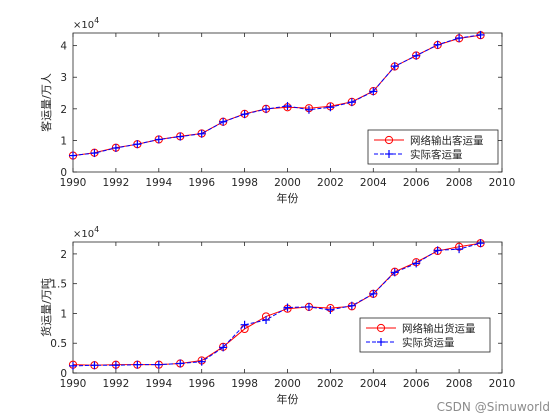  I want to click on y-axis-label: 客运量/万人, so click(46, 102).